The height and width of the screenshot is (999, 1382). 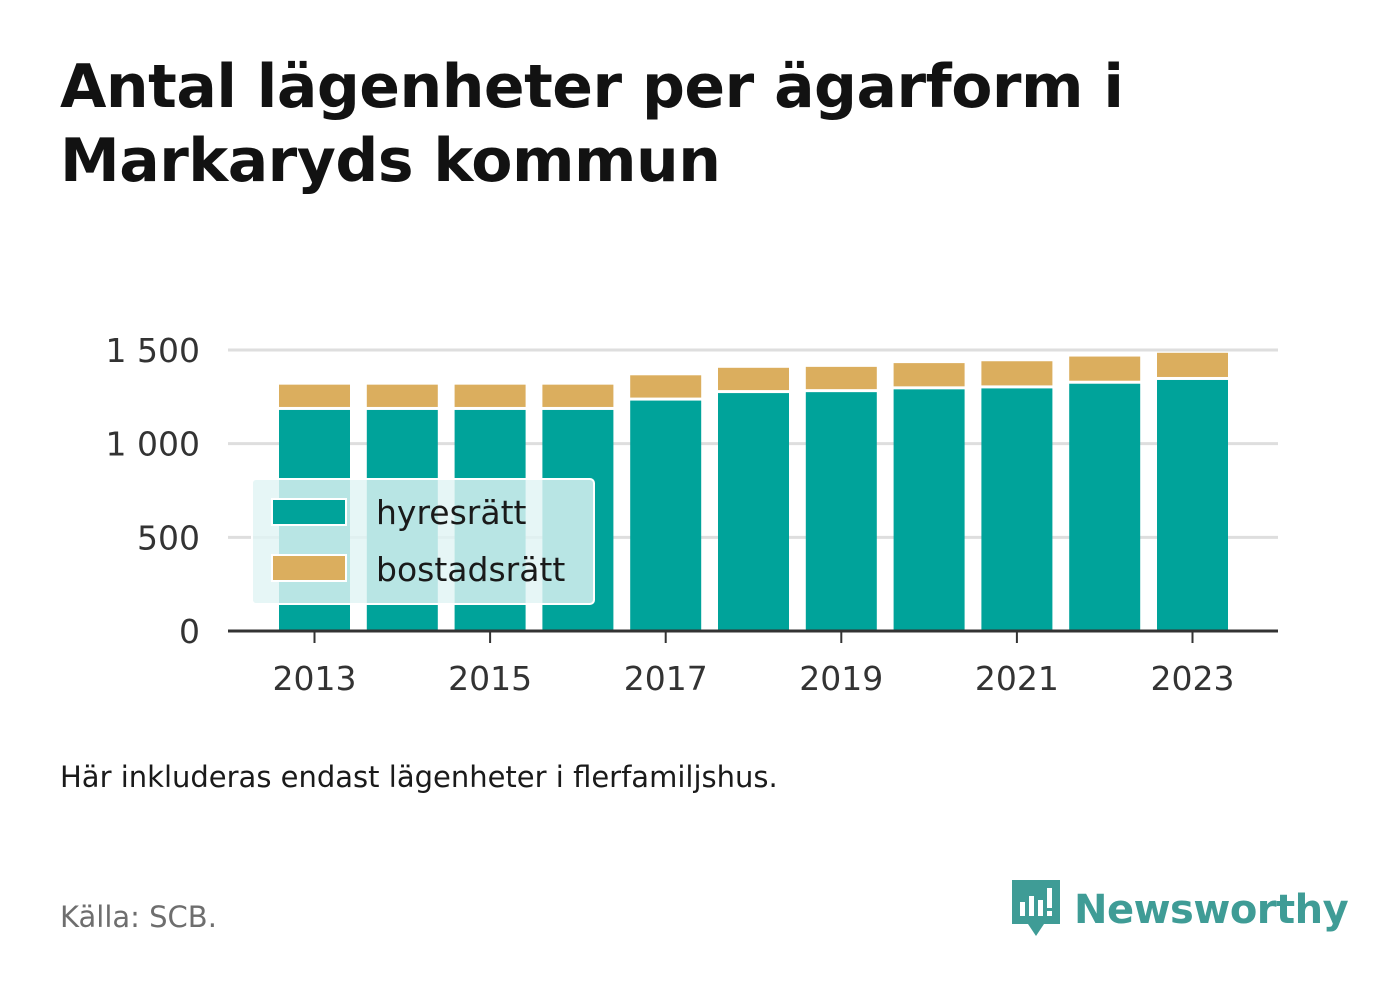 I want to click on legend-swatch-hyresratt, so click(x=309, y=512).